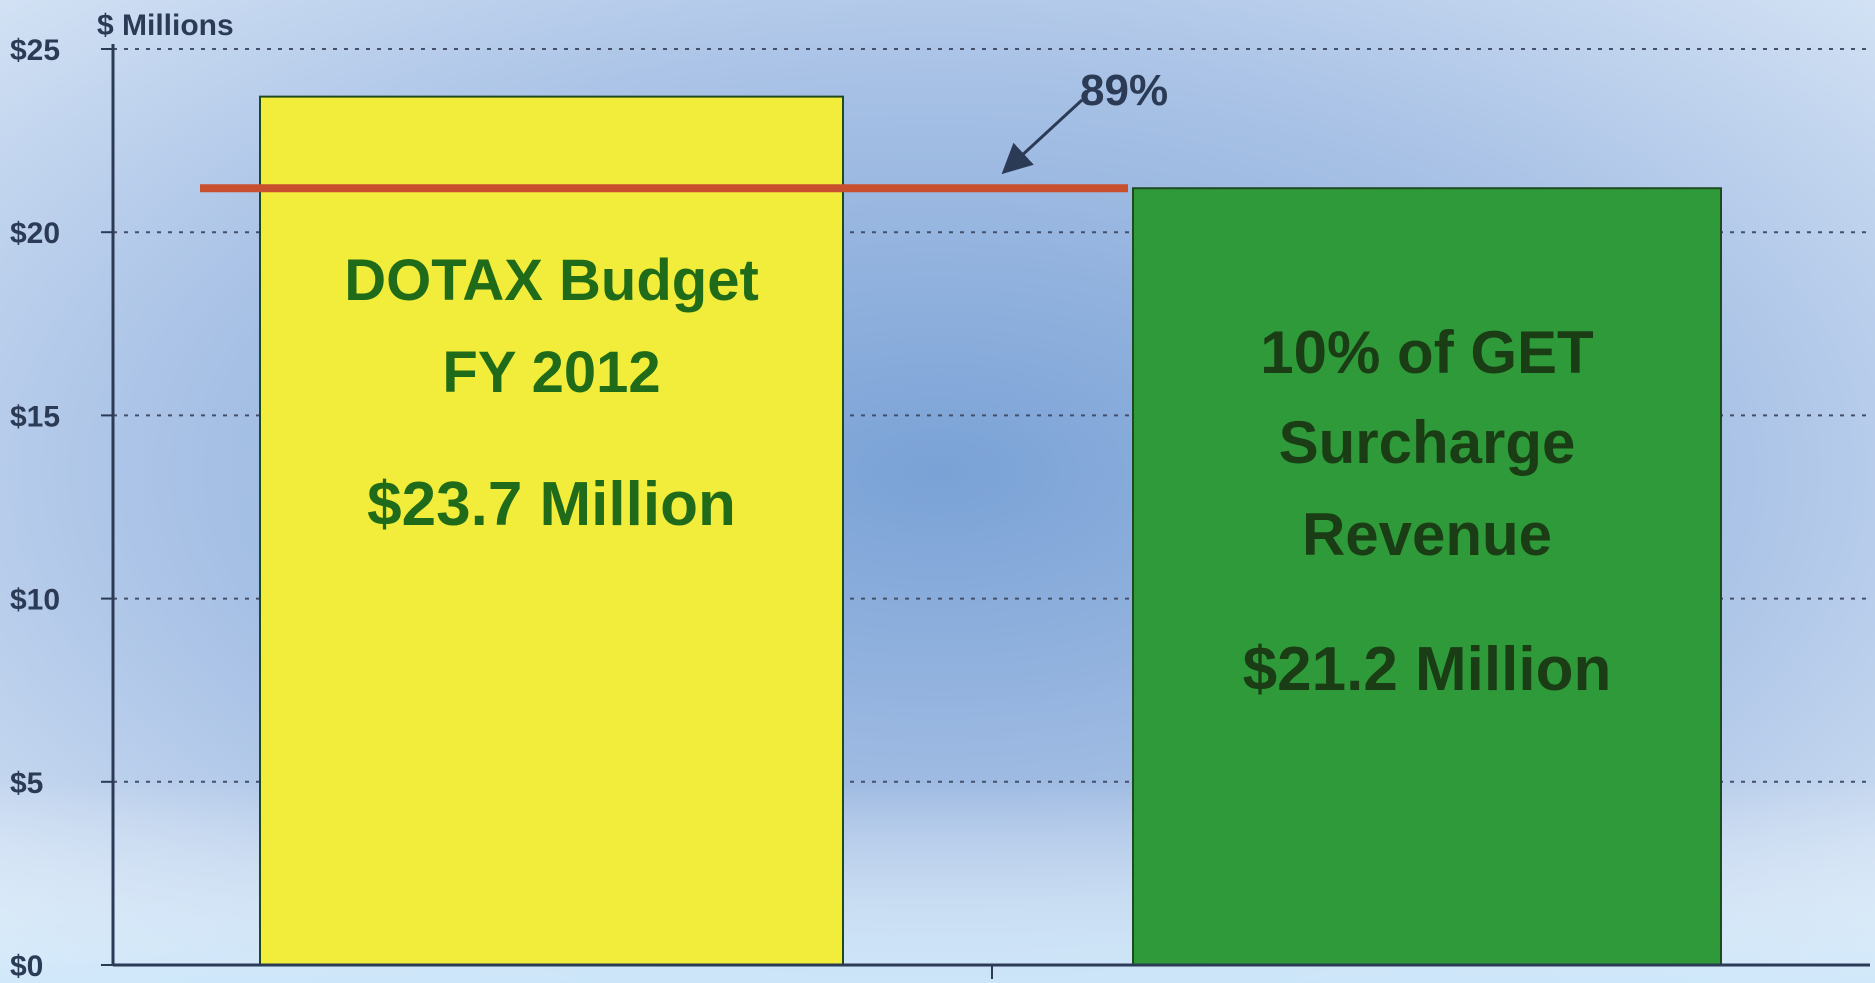 This screenshot has width=1875, height=983. What do you see at coordinates (26, 966) in the screenshot?
I see `y-tick-label: $0` at bounding box center [26, 966].